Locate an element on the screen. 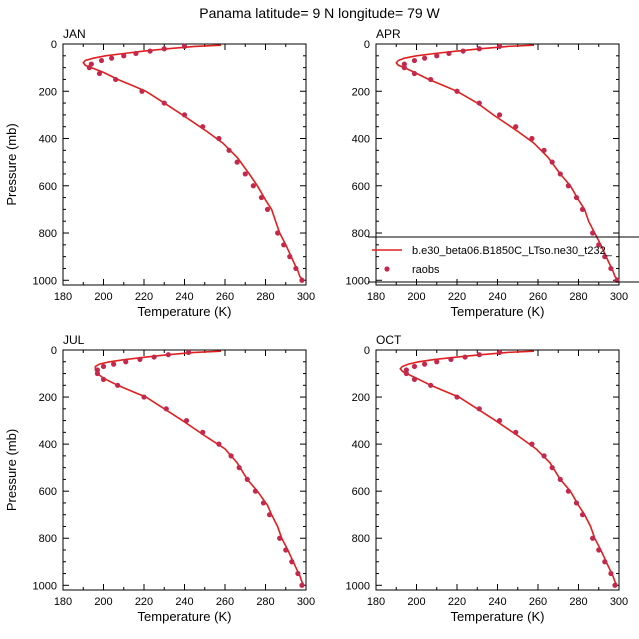  legend-model-label: b.e30_beta06.B1850C_LTso.ne30_t232_ is located at coordinates (512, 251).